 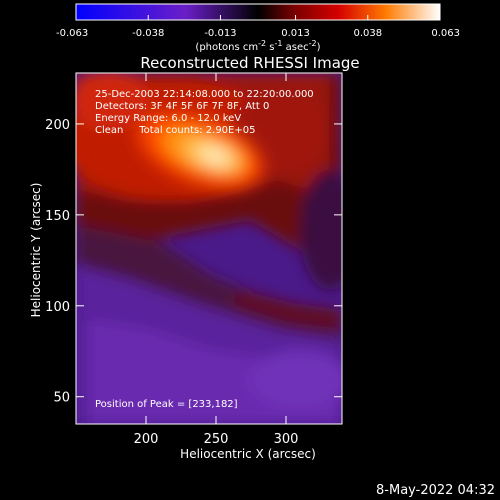 What do you see at coordinates (216, 439) in the screenshot?
I see `x-tick-label: 250` at bounding box center [216, 439].